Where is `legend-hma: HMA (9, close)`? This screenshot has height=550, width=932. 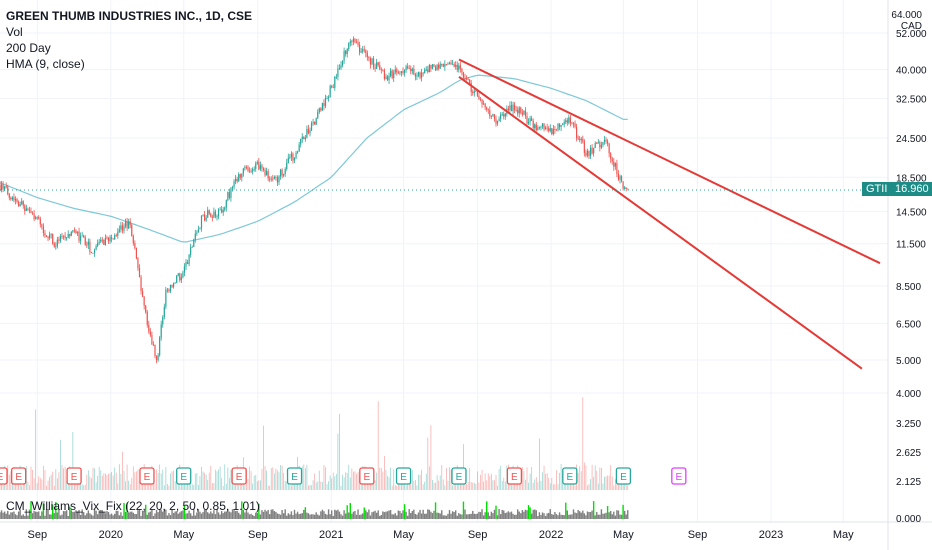
legend-hma: HMA (9, close) is located at coordinates (45, 64).